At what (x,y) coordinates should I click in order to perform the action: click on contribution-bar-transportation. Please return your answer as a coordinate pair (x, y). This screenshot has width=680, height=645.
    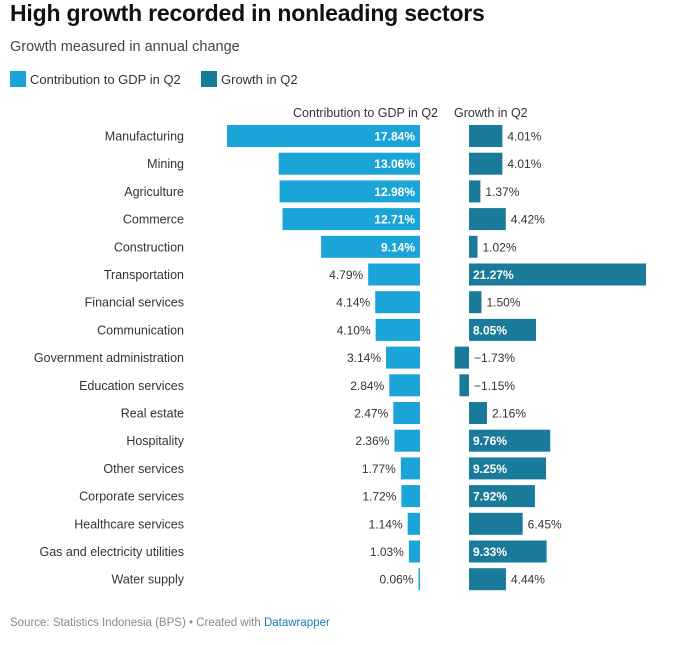
    Looking at the image, I should click on (394, 274).